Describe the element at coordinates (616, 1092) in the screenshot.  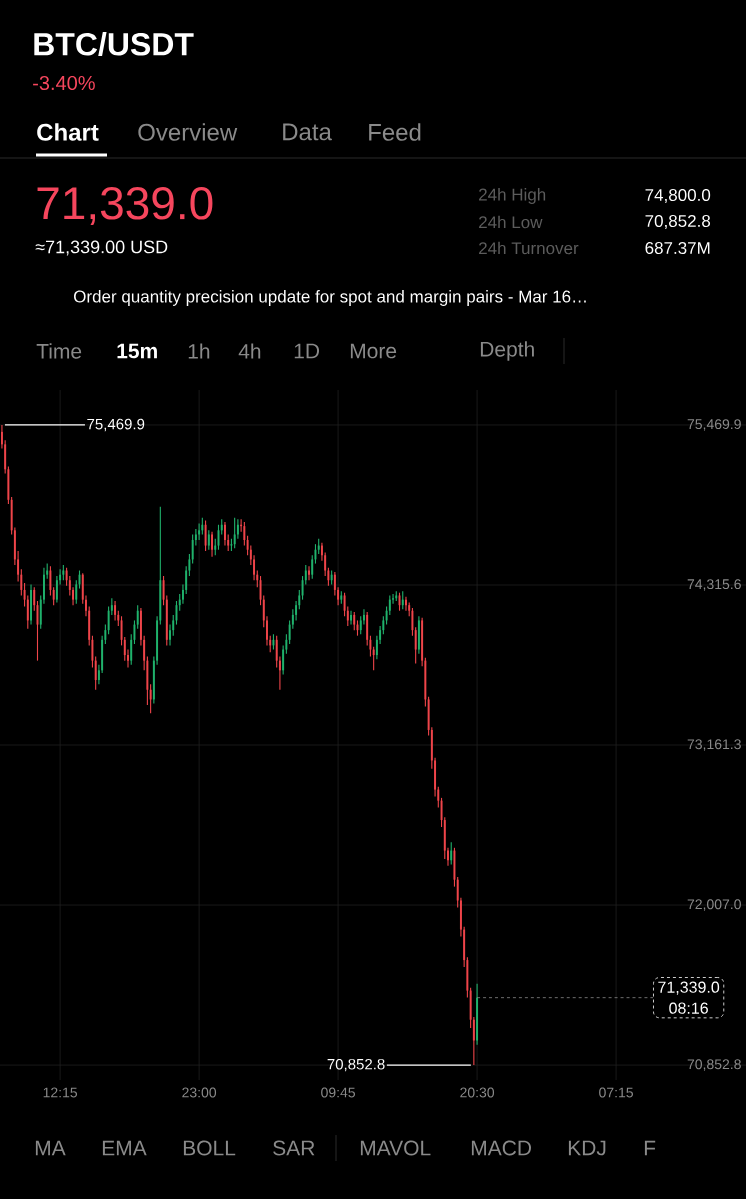
I see `x-tick-label: 07:15` at that location.